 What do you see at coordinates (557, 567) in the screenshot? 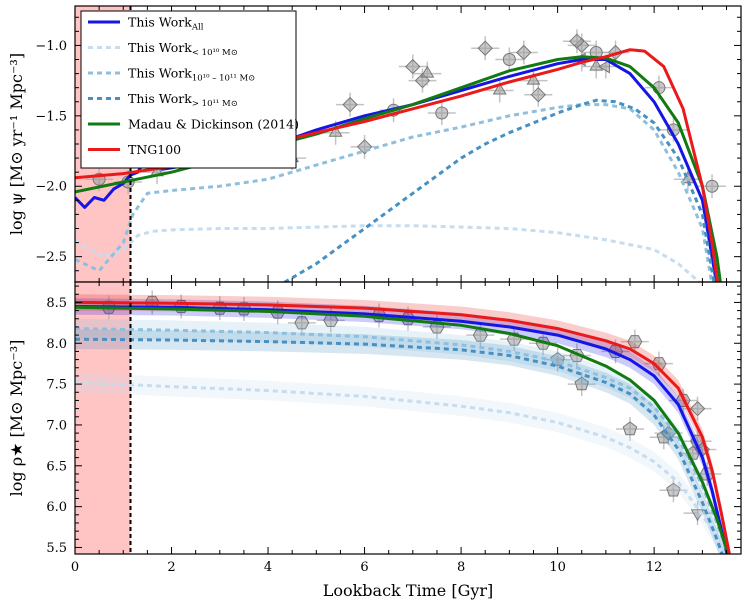
I see `x-tick-label: 10` at bounding box center [557, 567].